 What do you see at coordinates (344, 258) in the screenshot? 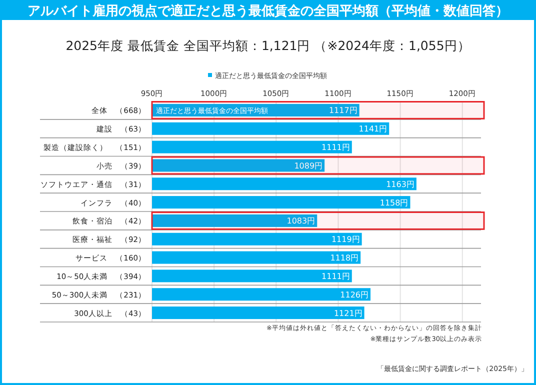
I see `data-label: 1118円` at bounding box center [344, 258].